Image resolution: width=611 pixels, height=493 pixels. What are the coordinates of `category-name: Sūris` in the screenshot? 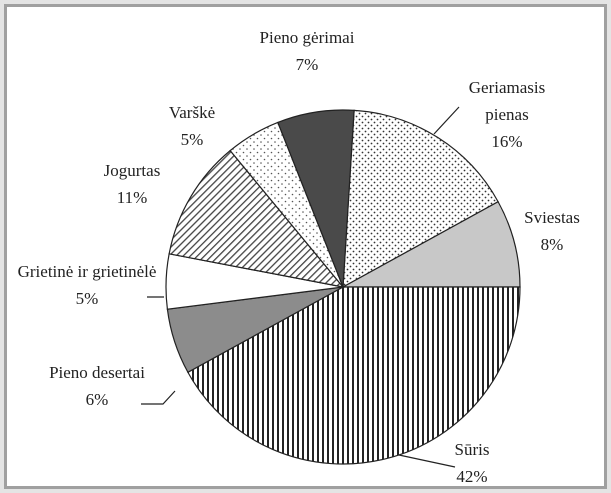 It's located at (472, 449).